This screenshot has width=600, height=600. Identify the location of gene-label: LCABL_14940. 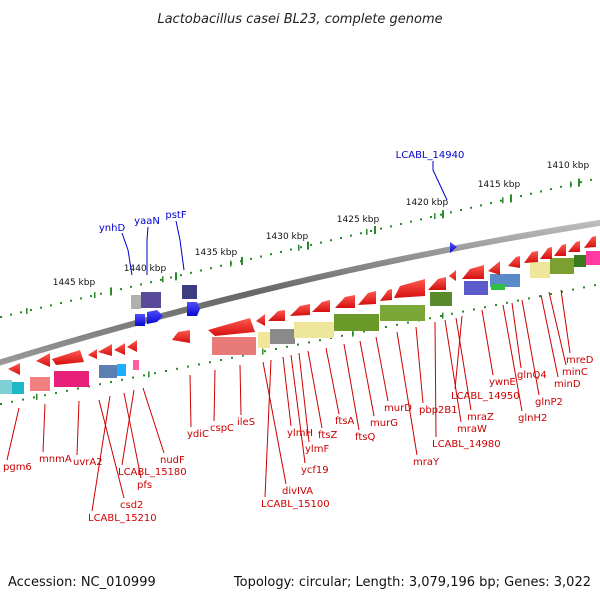
(430, 155).